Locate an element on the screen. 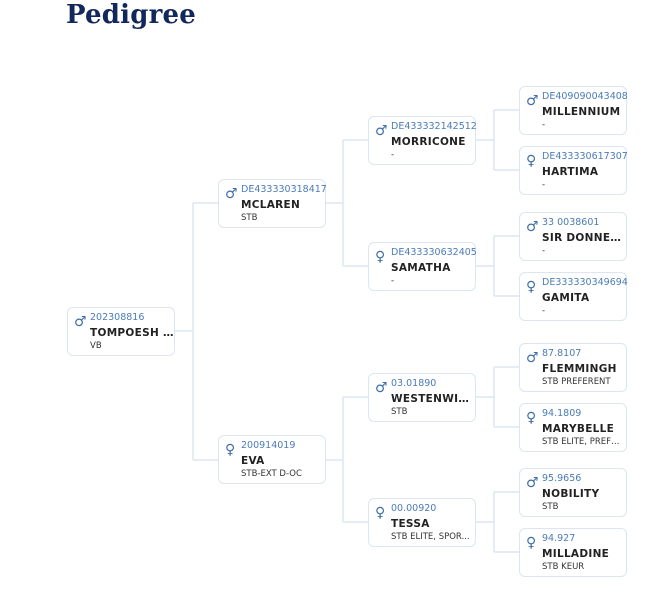  horse-name: GAMITA is located at coordinates (566, 298).